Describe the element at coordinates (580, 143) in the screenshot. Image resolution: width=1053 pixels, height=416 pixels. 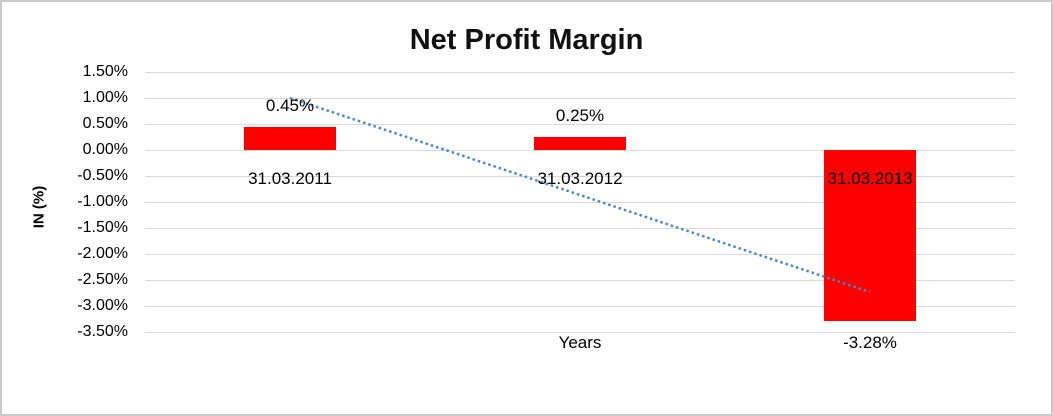
I see `bar-31.03.2012` at that location.